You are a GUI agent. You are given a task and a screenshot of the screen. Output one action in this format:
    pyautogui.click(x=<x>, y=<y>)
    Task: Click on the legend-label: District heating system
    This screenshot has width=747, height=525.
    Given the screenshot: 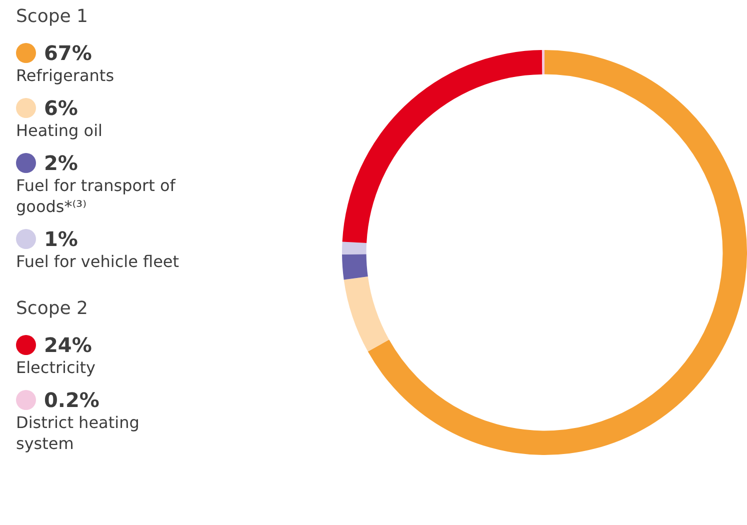 What is the action you would take?
    pyautogui.click(x=78, y=433)
    